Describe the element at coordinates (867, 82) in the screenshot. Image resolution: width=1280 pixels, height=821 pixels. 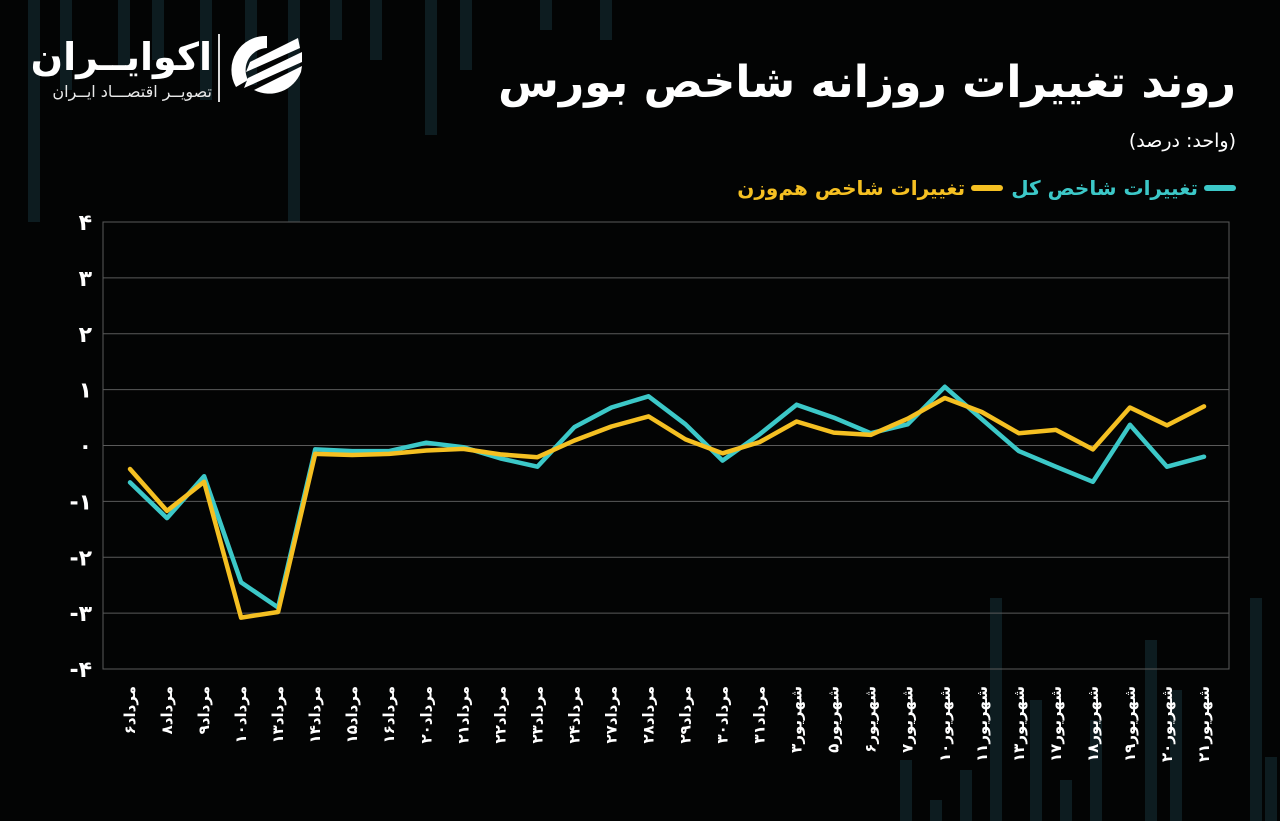
I see `chart-title: روند تغییرات روزانه شاخص بورس` at that location.